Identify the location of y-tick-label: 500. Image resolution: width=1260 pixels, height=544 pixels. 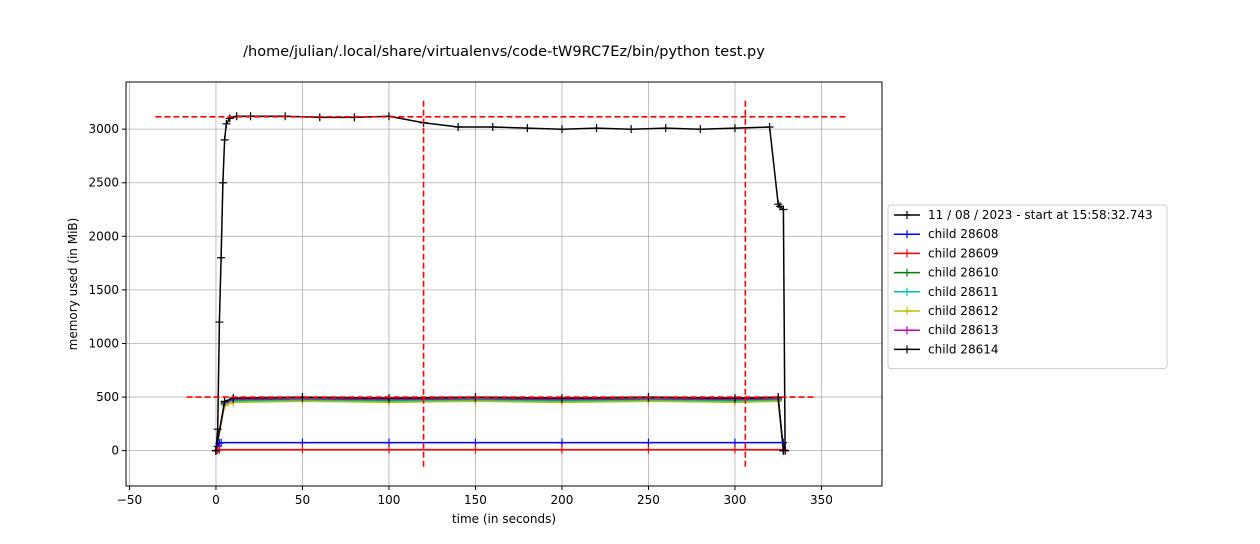
(107, 397).